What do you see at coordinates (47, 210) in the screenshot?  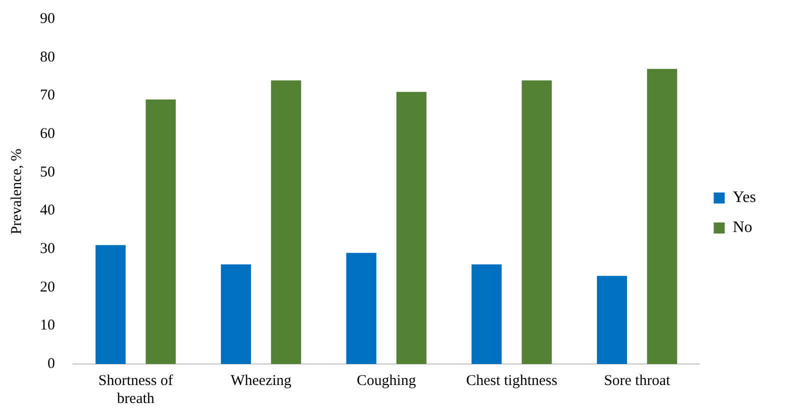 I see `y-tick-label: 40` at bounding box center [47, 210].